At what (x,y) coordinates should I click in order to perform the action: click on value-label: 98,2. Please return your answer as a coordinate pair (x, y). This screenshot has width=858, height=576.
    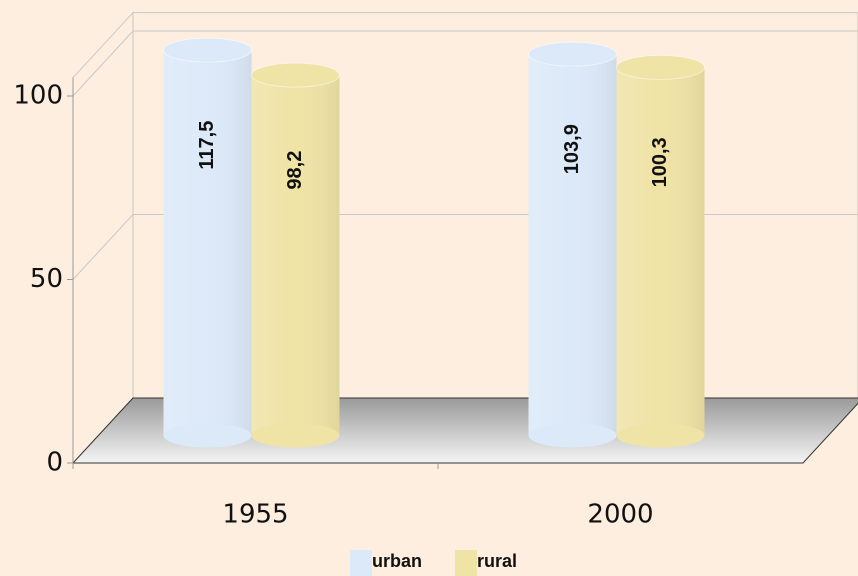
    Looking at the image, I should click on (295, 170).